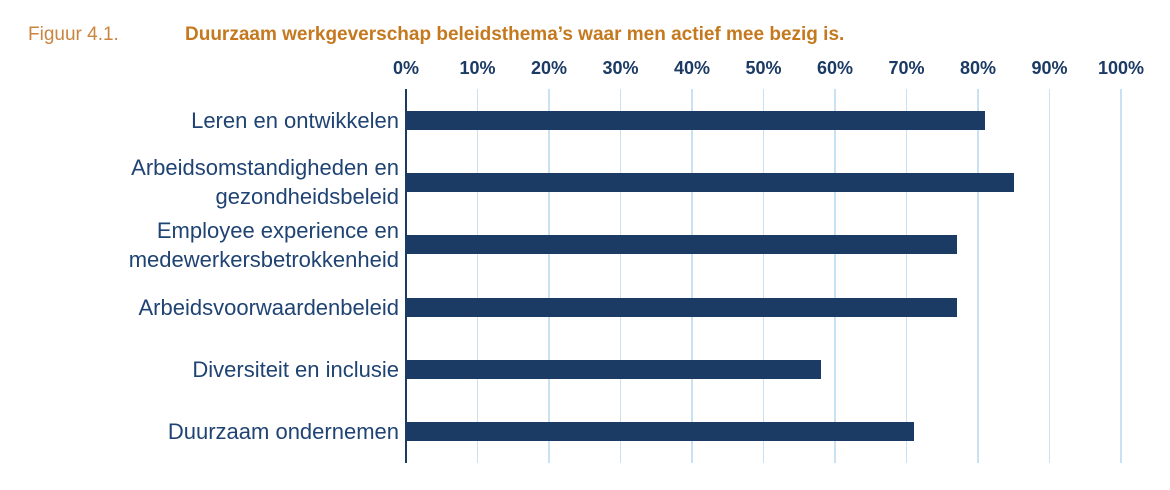 This screenshot has height=490, width=1170. Describe the element at coordinates (406, 68) in the screenshot. I see `x-tick-label: 0%` at that location.